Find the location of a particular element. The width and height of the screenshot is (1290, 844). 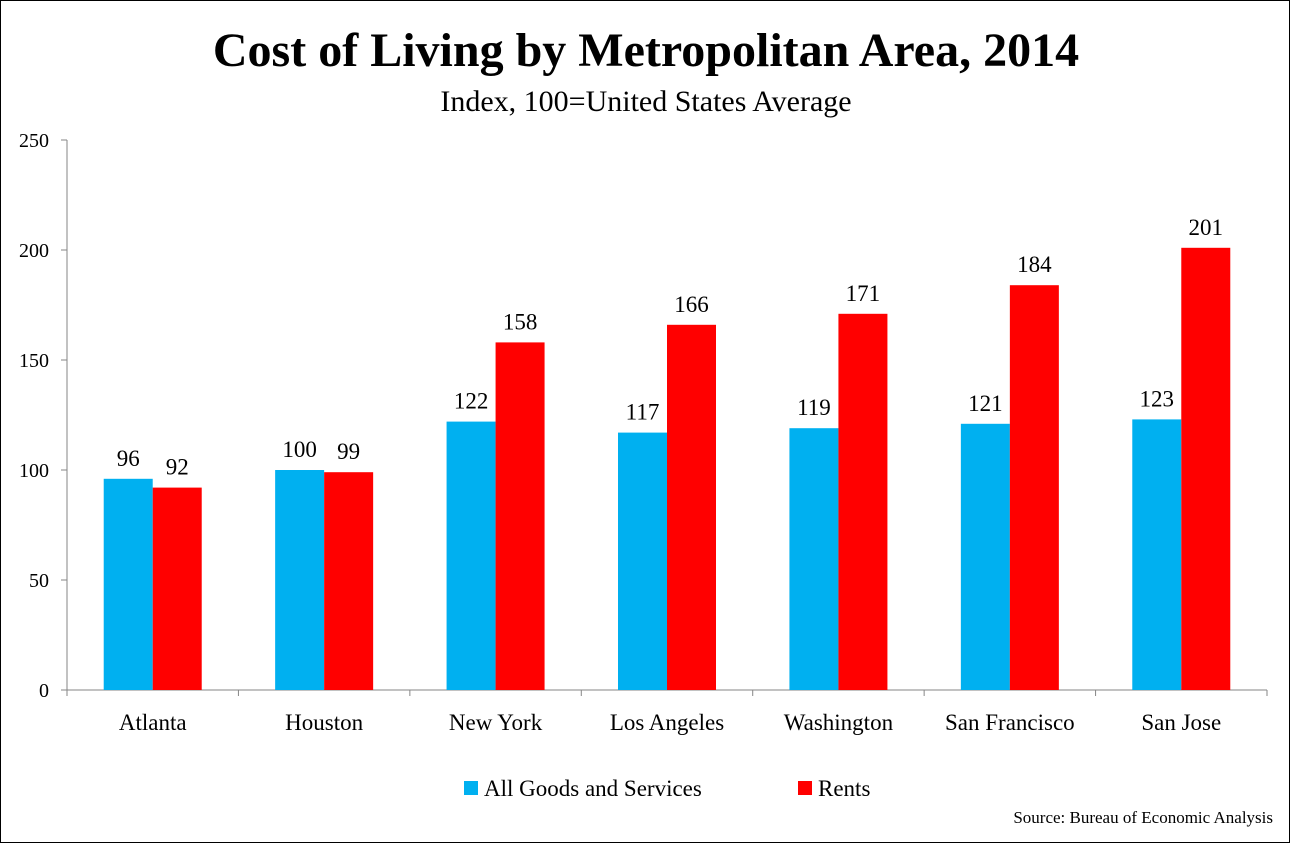

legend: All Goods and Services Rents is located at coordinates (667, 788).